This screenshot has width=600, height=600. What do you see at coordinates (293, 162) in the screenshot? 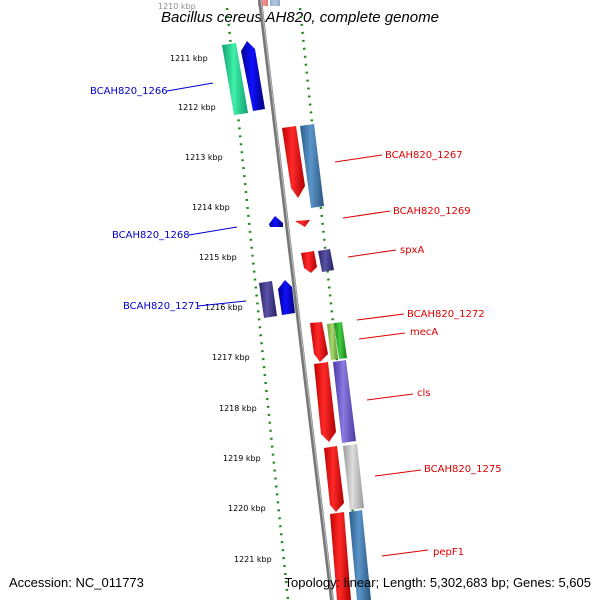
I see `gene-bcah820-1267-a` at bounding box center [293, 162].